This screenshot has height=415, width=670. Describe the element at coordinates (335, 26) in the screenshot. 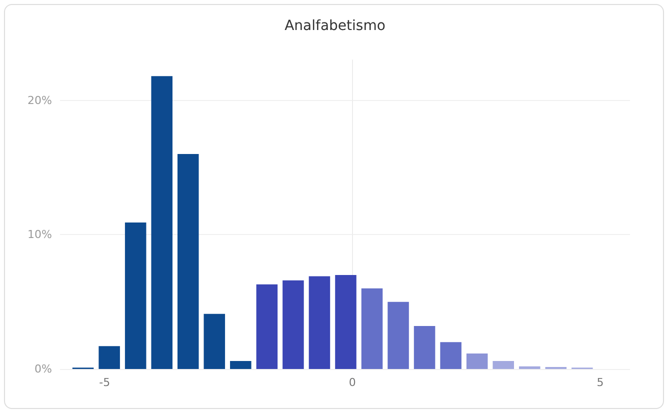

I see `chart-title: Analfabetismo` at that location.